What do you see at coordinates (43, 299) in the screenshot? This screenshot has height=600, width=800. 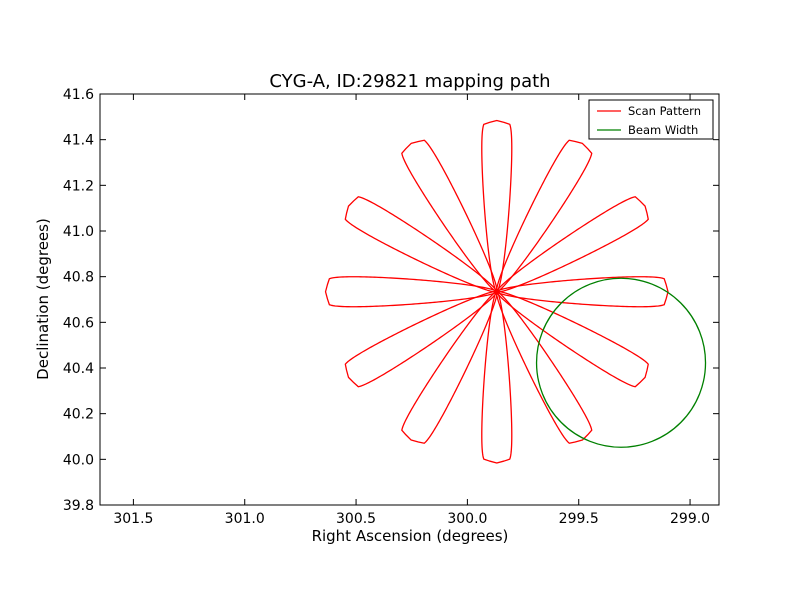 I see `y-axis-label: Declination (degrees)` at bounding box center [43, 299].